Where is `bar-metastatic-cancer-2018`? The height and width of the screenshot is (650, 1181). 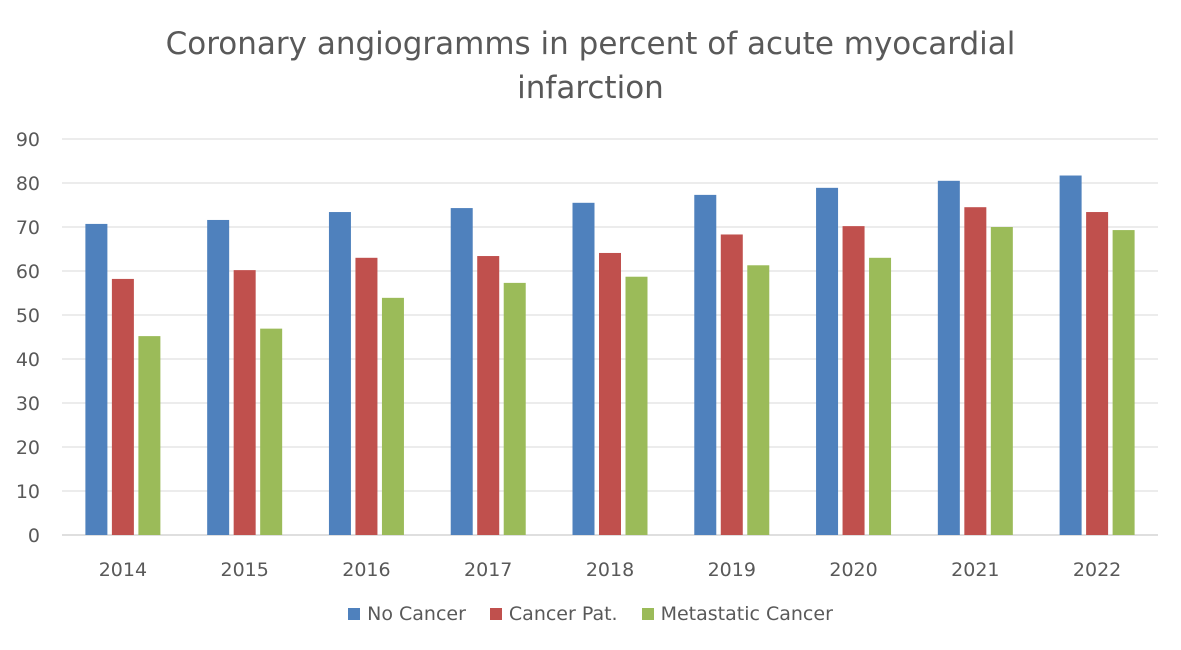
bar-metastatic-cancer-2018 is located at coordinates (636, 405).